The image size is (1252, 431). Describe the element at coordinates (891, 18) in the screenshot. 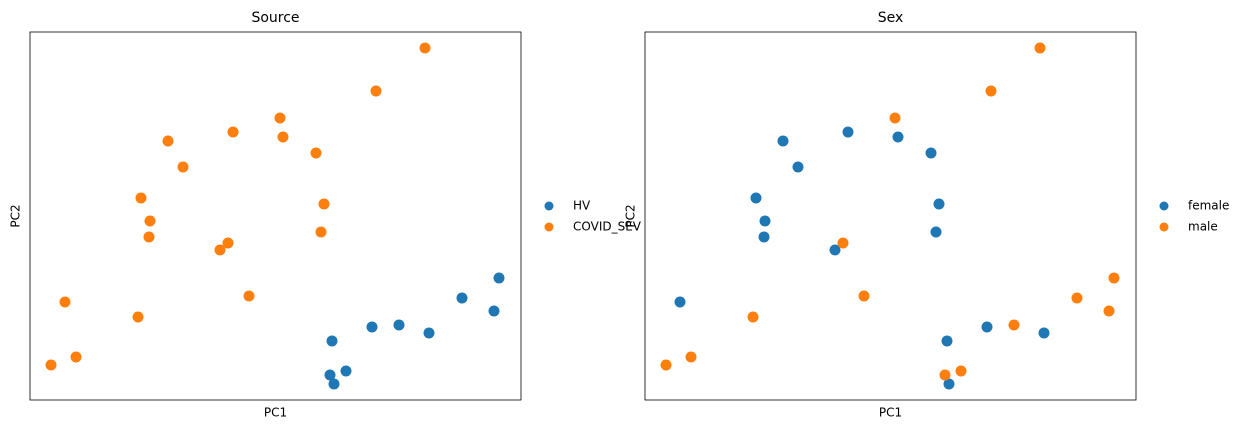

I see `chart-title: Sex` at that location.